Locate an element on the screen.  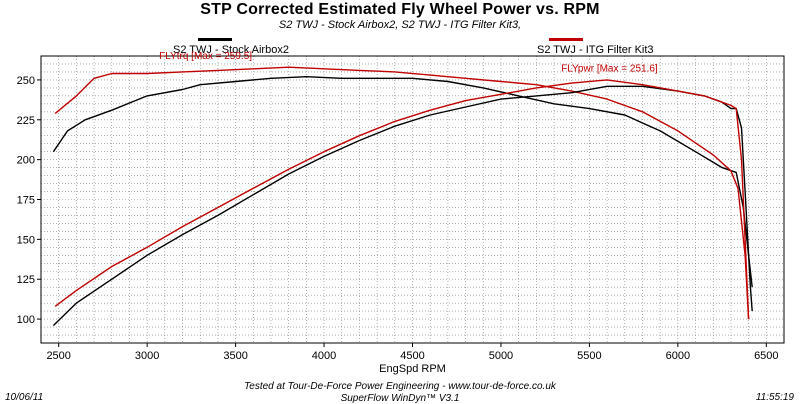
annotation-flypwr-max: FLYpwr [Max = 251.6] is located at coordinates (609, 68).